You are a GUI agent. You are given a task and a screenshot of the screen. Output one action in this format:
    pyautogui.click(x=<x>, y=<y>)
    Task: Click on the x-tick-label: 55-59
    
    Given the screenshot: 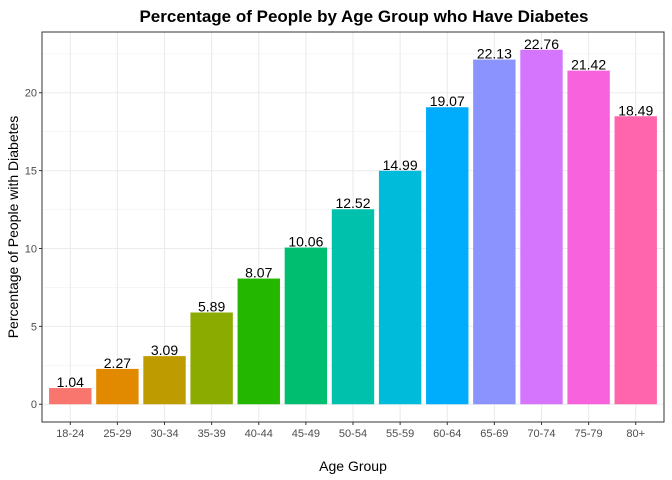 What is the action you would take?
    pyautogui.click(x=400, y=434)
    